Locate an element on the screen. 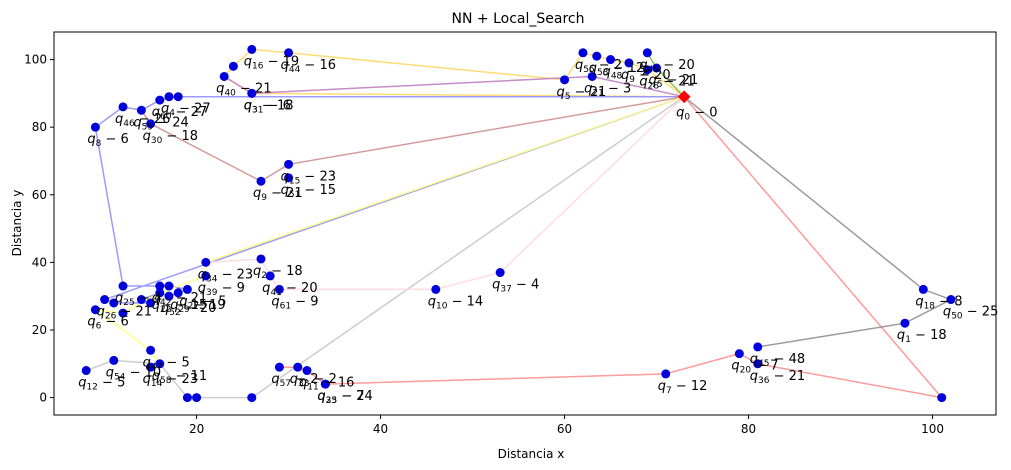 This screenshot has height=470, width=1011. y-tick-label-4: 60 is located at coordinates (39, 195).